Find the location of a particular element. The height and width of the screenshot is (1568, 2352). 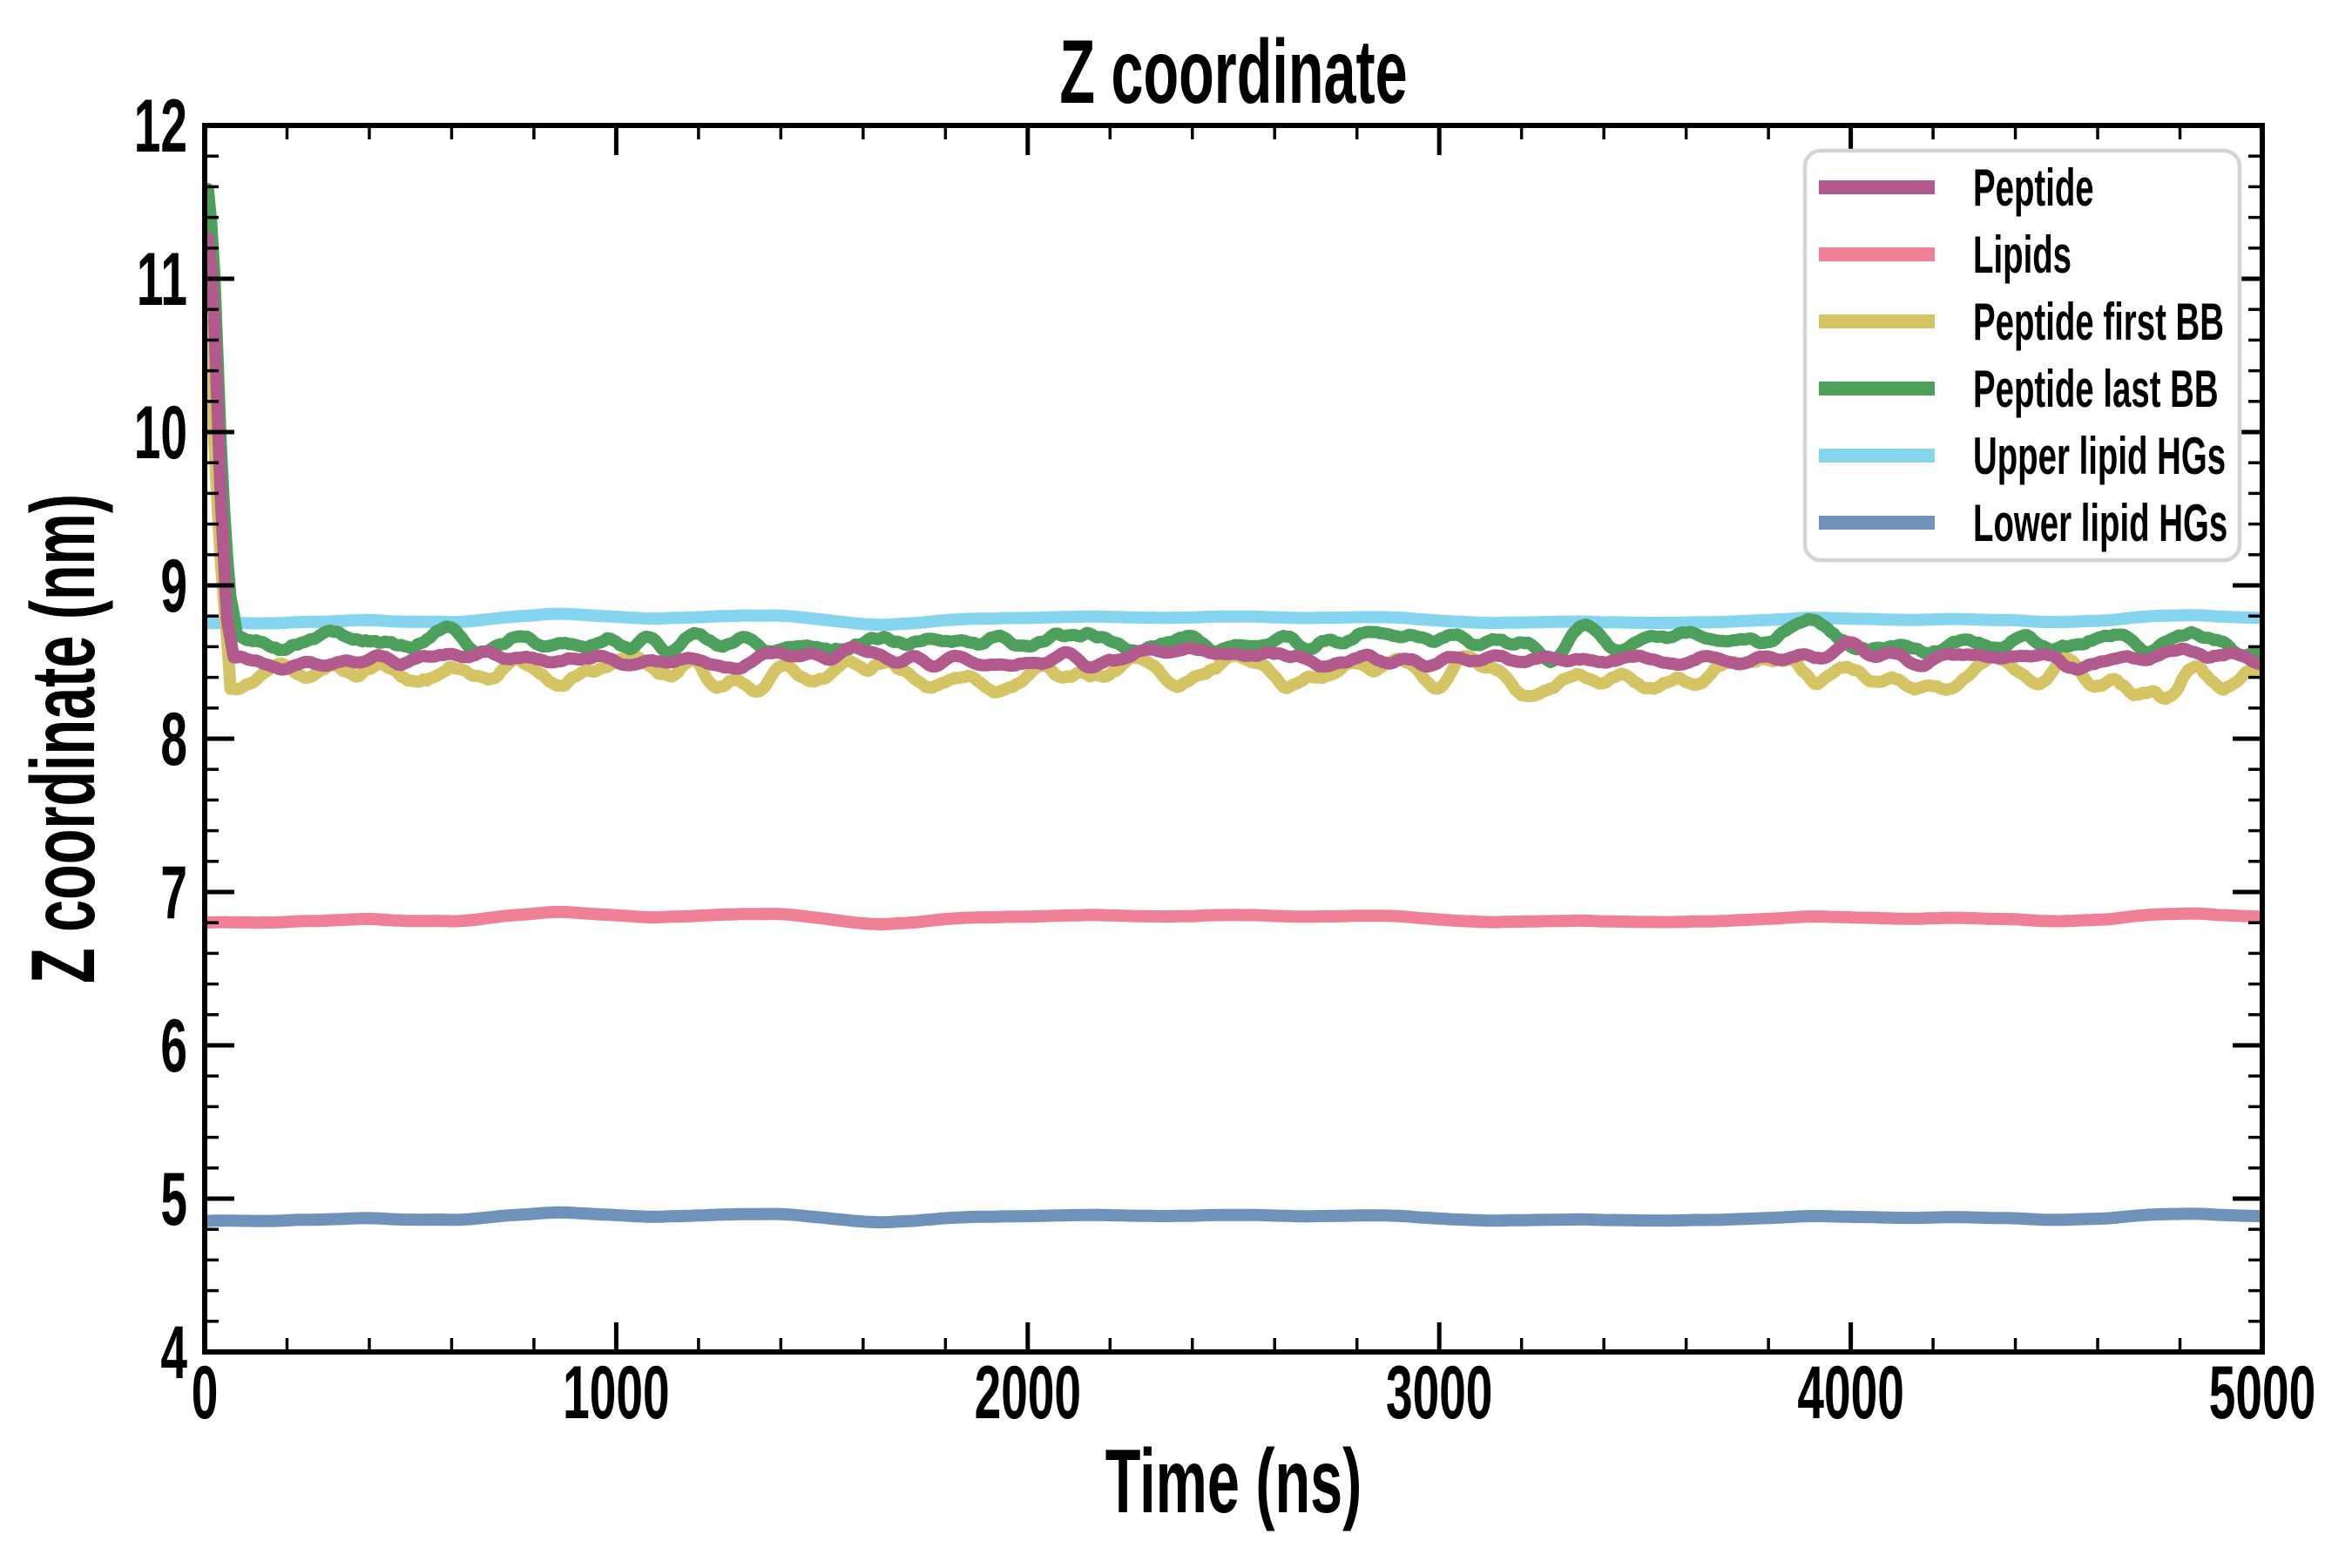

y-tick-label: 8 is located at coordinates (173, 740).